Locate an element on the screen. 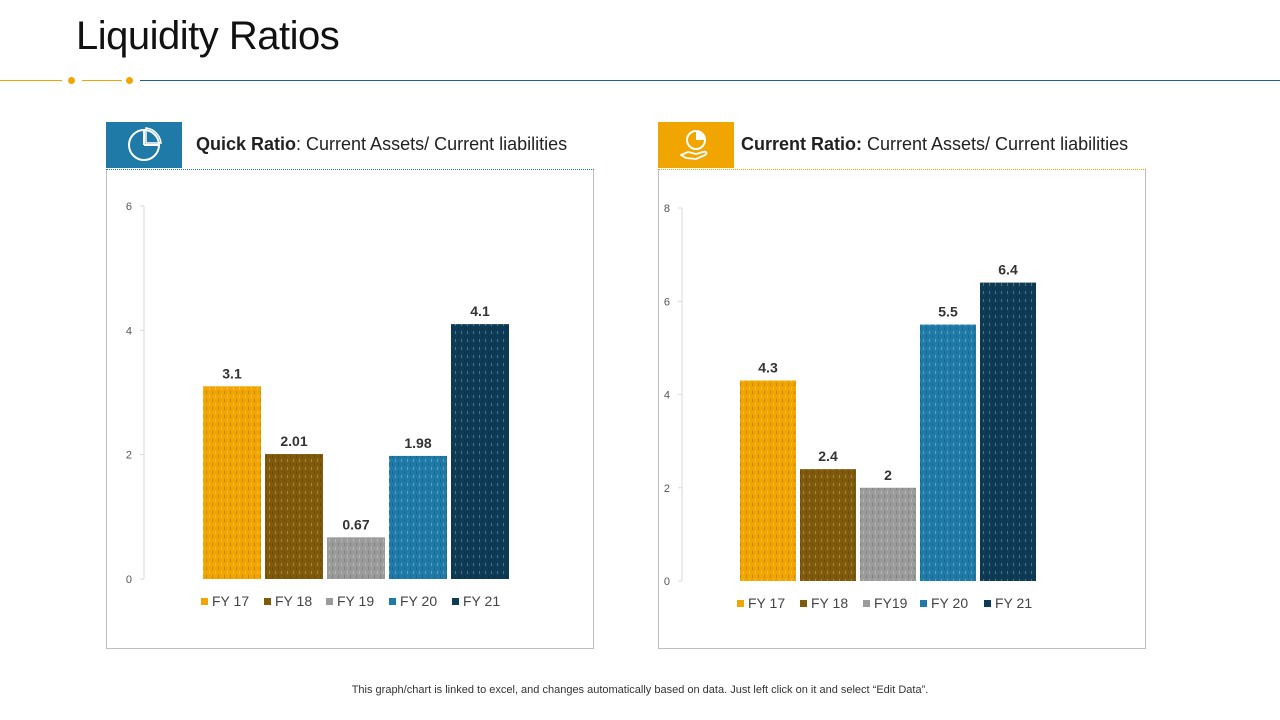 Image resolution: width=1280 pixels, height=720 pixels. data-label: 4.1 is located at coordinates (480, 311).